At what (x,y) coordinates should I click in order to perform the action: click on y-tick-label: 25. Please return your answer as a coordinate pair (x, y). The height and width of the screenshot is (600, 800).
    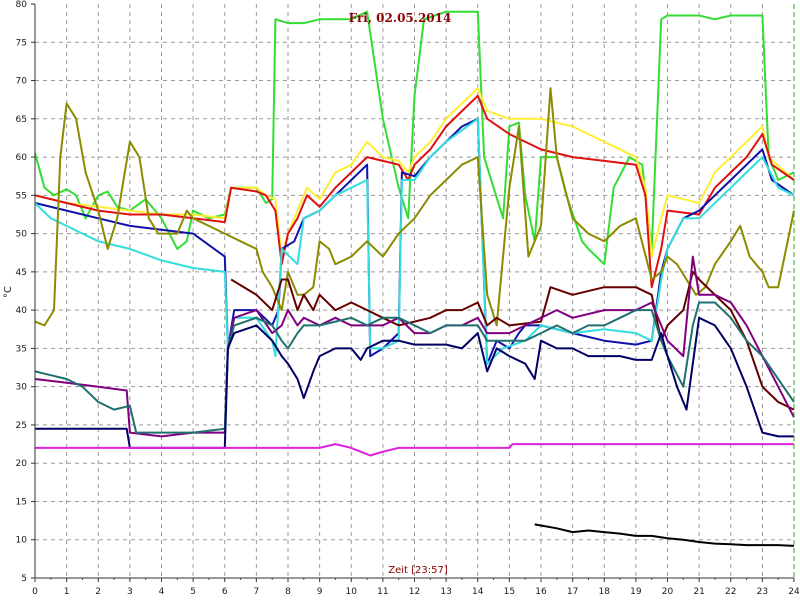
    Looking at the image, I should click on (21, 426).